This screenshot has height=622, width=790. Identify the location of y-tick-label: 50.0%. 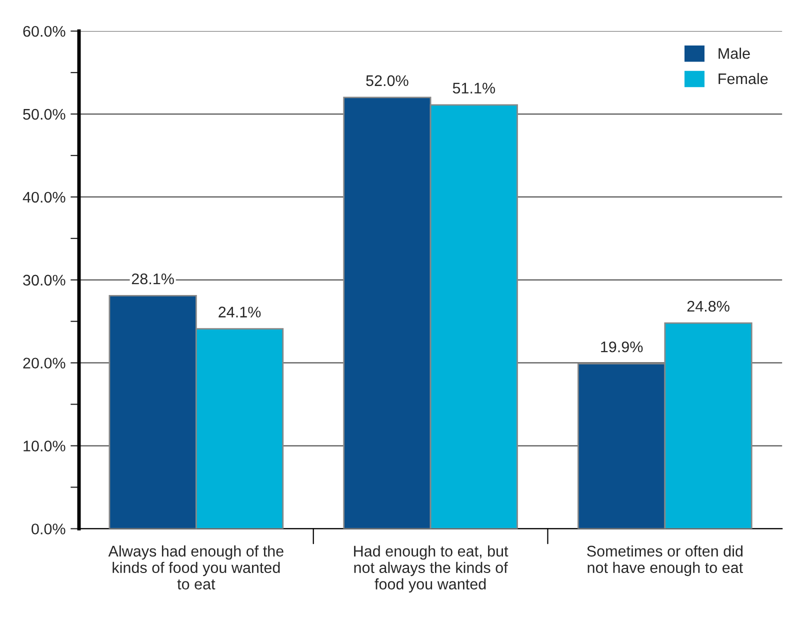
(44, 114).